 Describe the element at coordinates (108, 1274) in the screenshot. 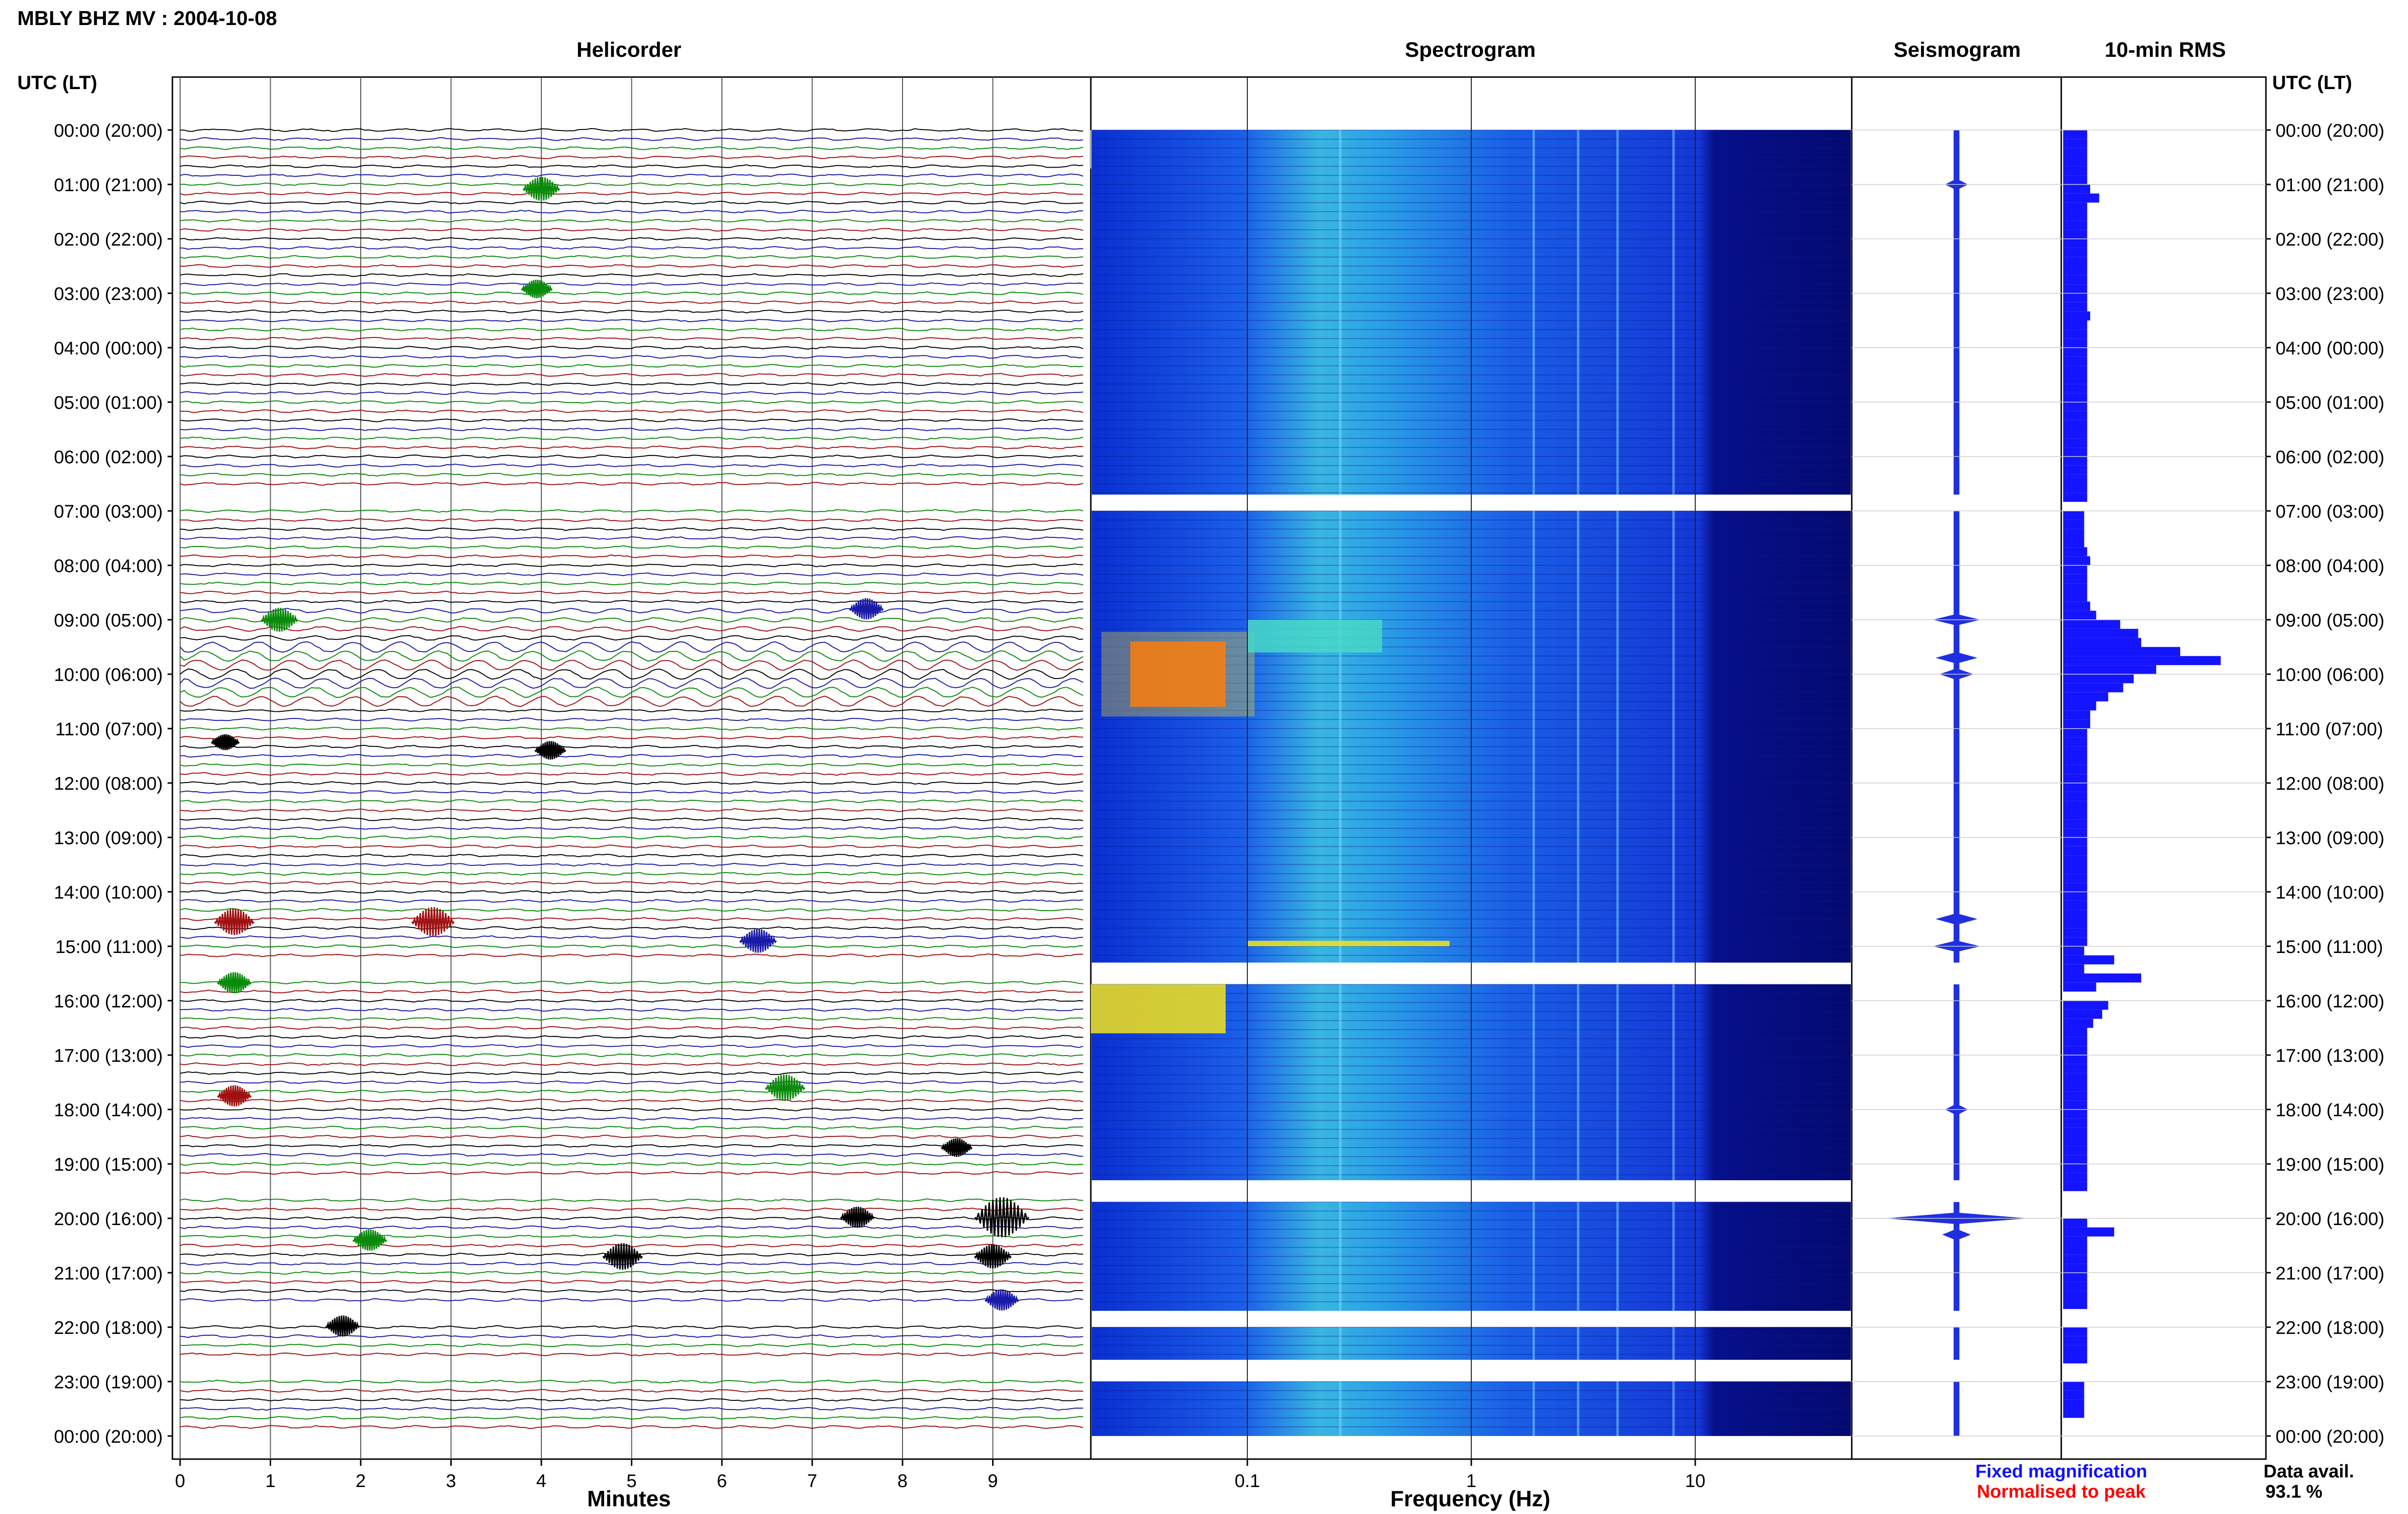

I see `time-tick-label-left: 21:00 (17:00)` at that location.